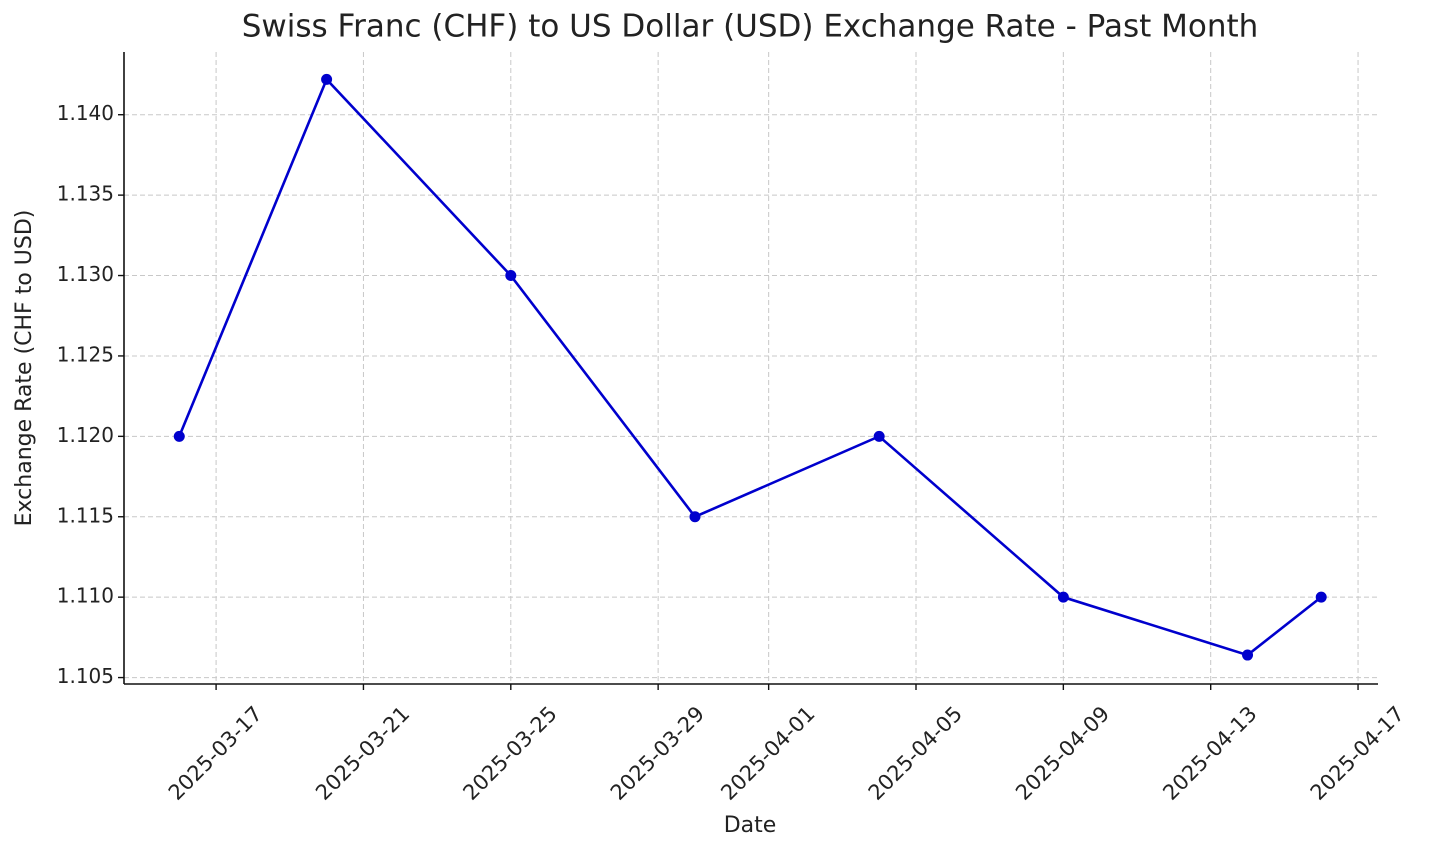 The width and height of the screenshot is (1431, 854). Describe the element at coordinates (85, 113) in the screenshot. I see `y-tick-label: 1.140` at that location.